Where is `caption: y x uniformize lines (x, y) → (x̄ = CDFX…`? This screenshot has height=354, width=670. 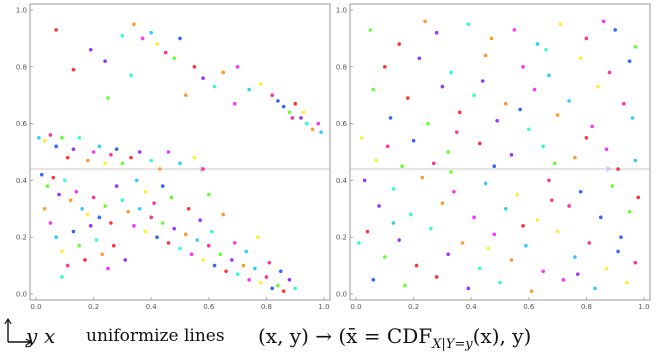
caption: y x uniformize lines (x, y) → (x̄ = CDFX… is located at coordinates (335, 335).